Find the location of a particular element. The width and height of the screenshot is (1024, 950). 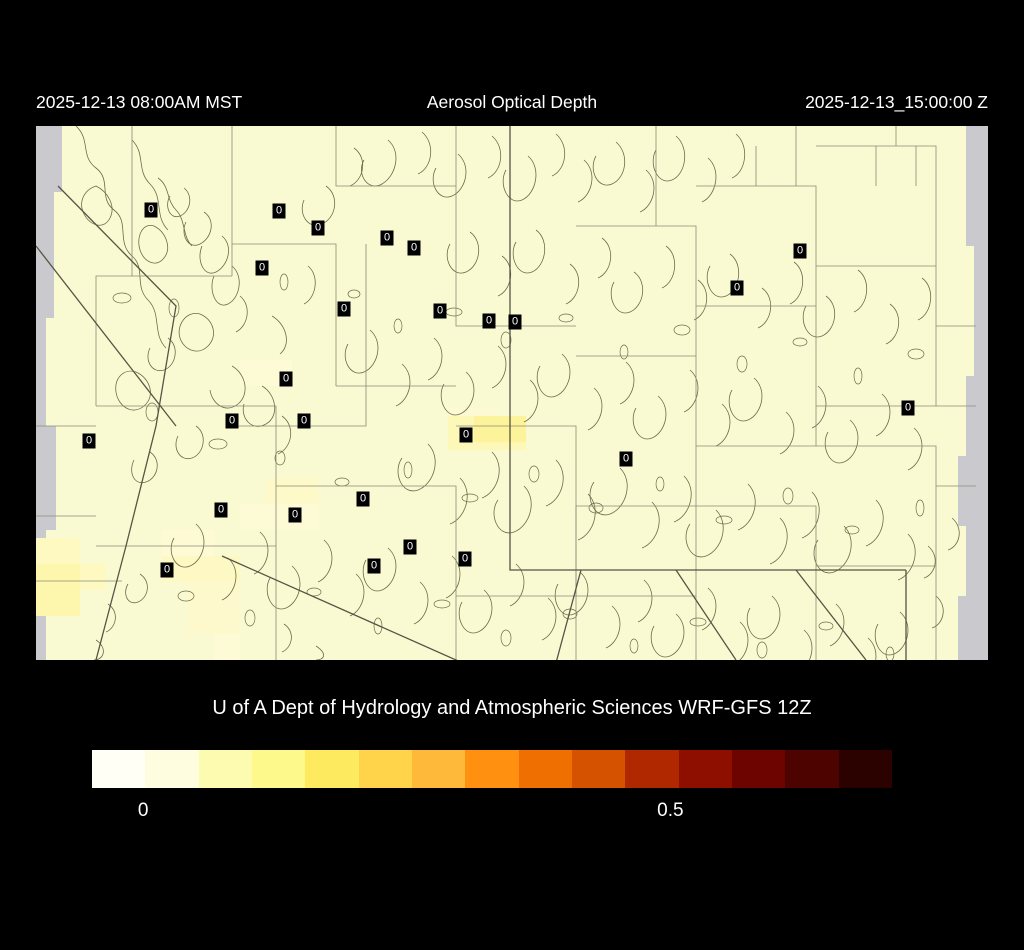

nodata-region-right is located at coordinates (973, 393).